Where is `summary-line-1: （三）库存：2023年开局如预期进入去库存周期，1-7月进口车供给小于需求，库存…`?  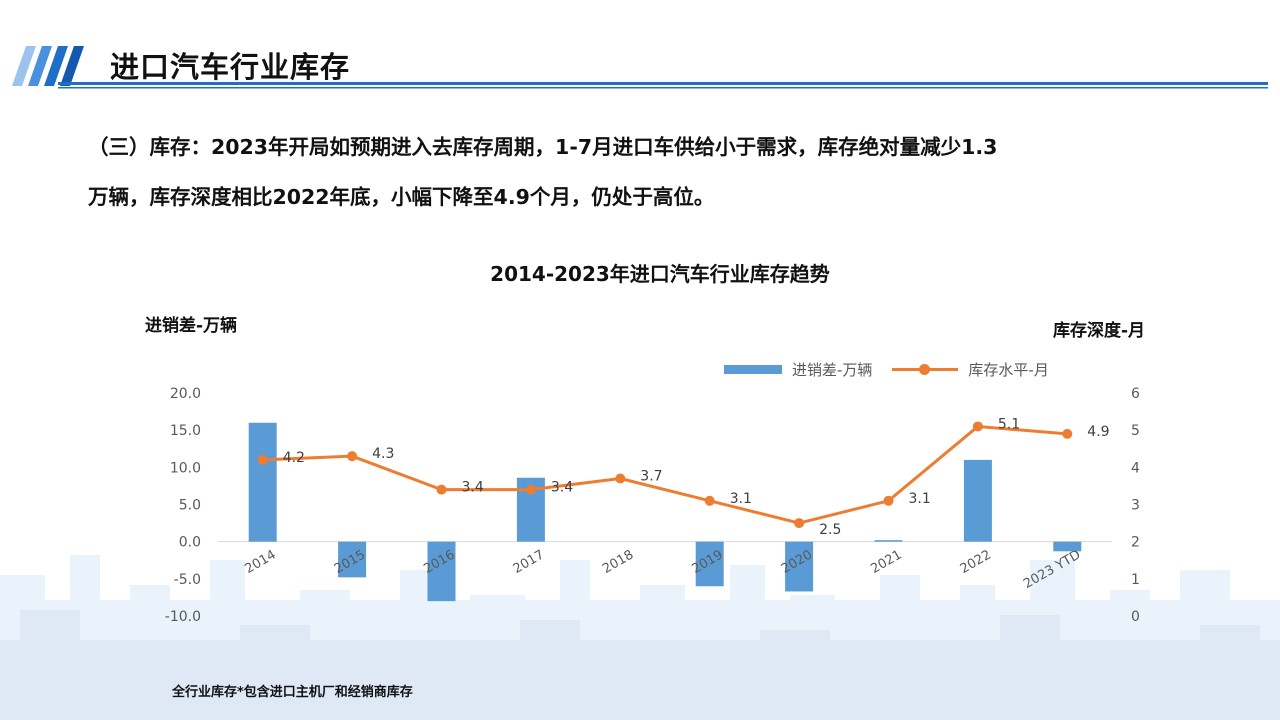
summary-line-1: （三）库存：2023年开局如预期进入去库存周期，1-7月进口车供给小于需求，库存… is located at coordinates (543, 147).